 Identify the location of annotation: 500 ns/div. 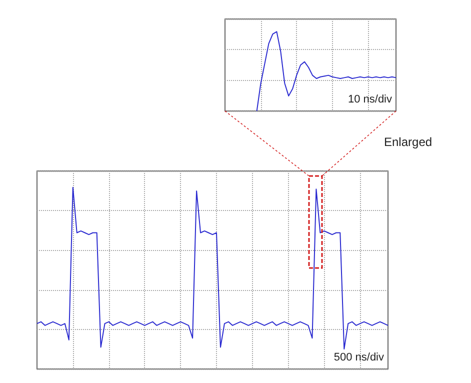
(359, 358).